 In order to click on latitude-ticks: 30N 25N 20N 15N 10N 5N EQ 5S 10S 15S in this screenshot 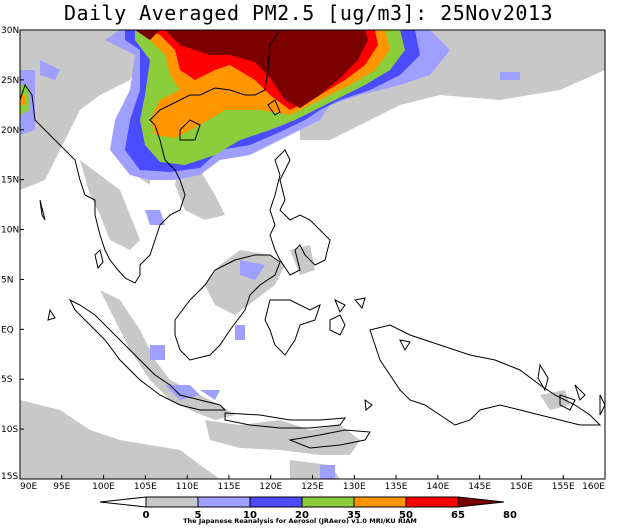, I will do `click(12, 254)`.